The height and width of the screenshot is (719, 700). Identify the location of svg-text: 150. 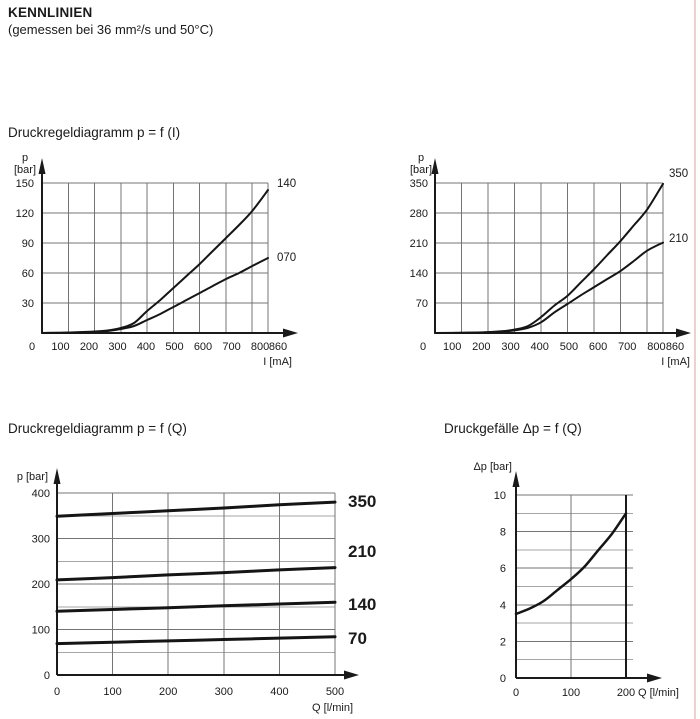
(25, 184).